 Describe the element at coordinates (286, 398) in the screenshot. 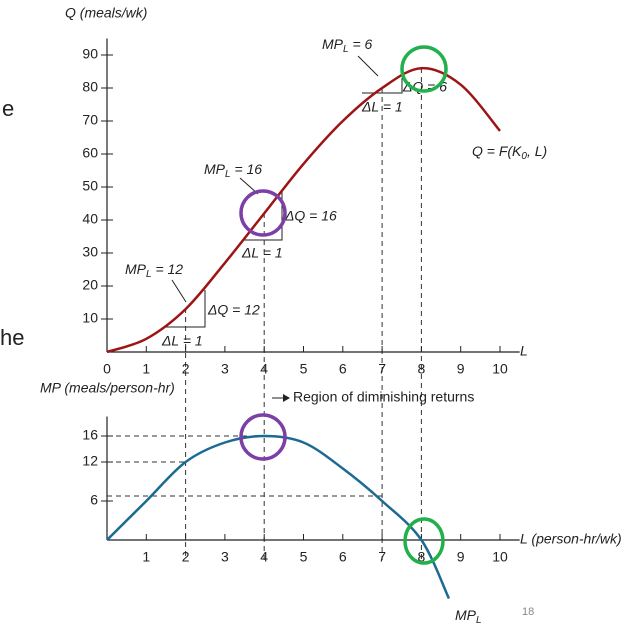

I see `arrow-head` at that location.